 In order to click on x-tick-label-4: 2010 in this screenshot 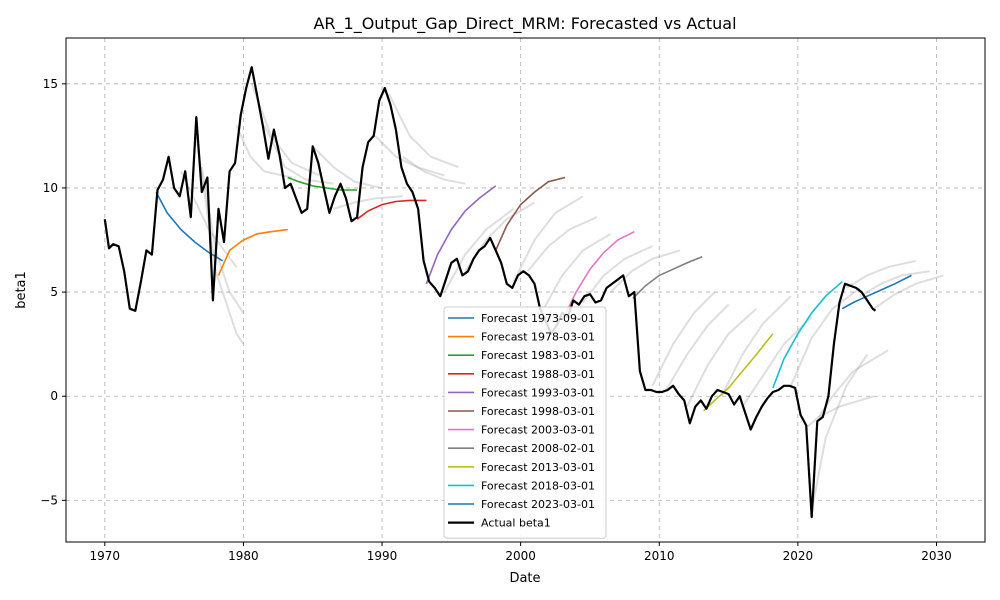, I will do `click(659, 556)`.